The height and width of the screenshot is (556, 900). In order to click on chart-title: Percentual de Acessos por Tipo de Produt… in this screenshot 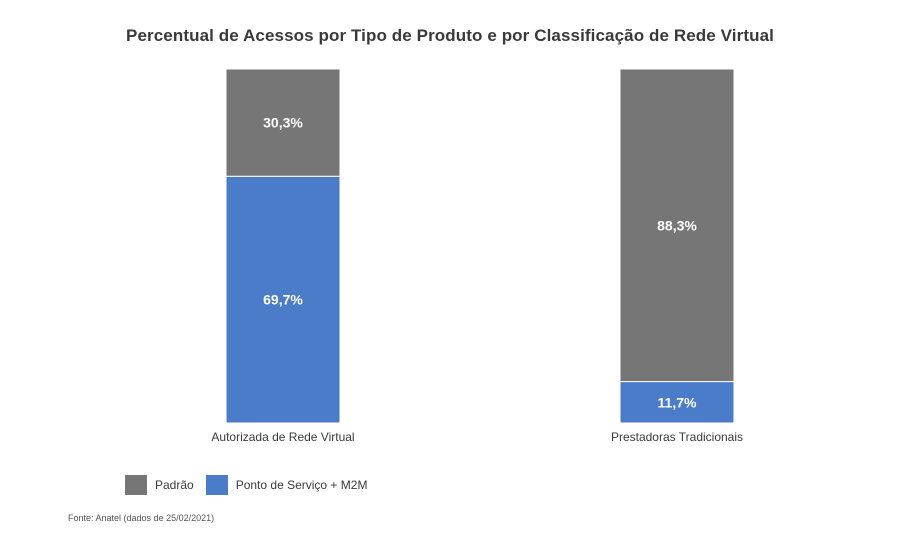, I will do `click(450, 35)`.